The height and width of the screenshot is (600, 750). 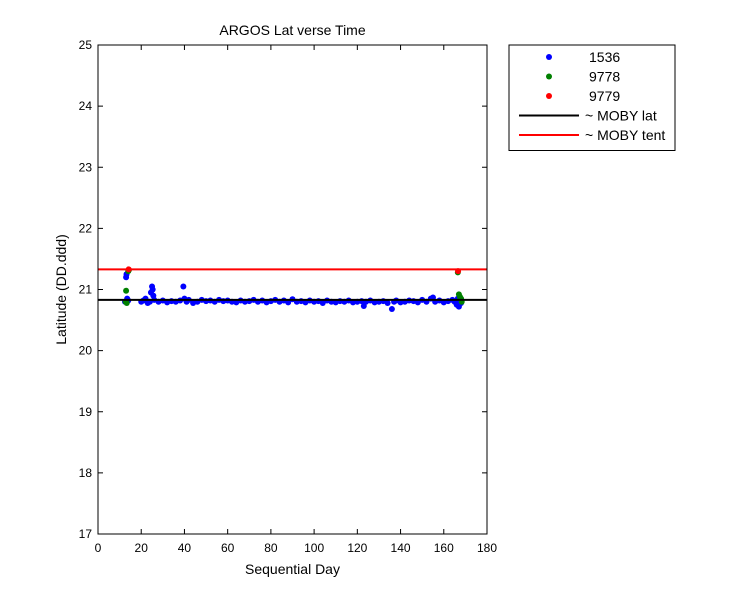 What do you see at coordinates (271, 548) in the screenshot?
I see `x-tick-label: 80` at bounding box center [271, 548].